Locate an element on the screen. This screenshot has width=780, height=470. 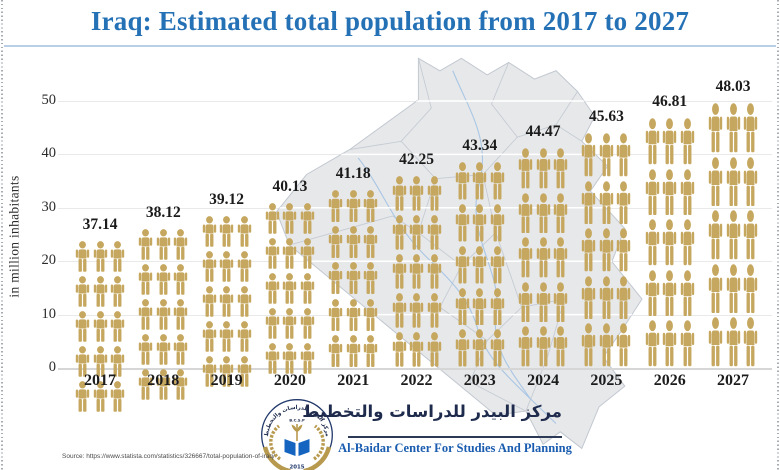
y-tick-label: 20 is located at coordinates (49, 260).